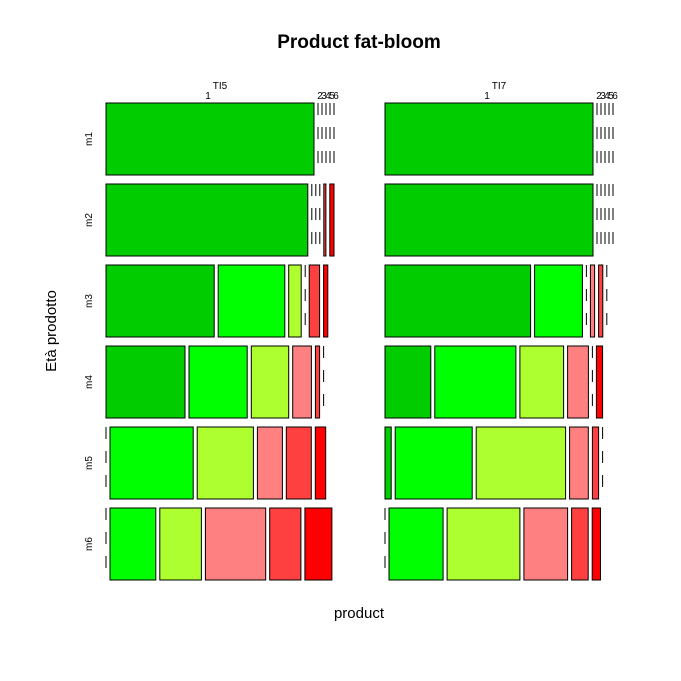 This screenshot has height=681, width=681. Describe the element at coordinates (324, 96) in the screenshot. I see `level-label-ti5-3: 3` at that location.